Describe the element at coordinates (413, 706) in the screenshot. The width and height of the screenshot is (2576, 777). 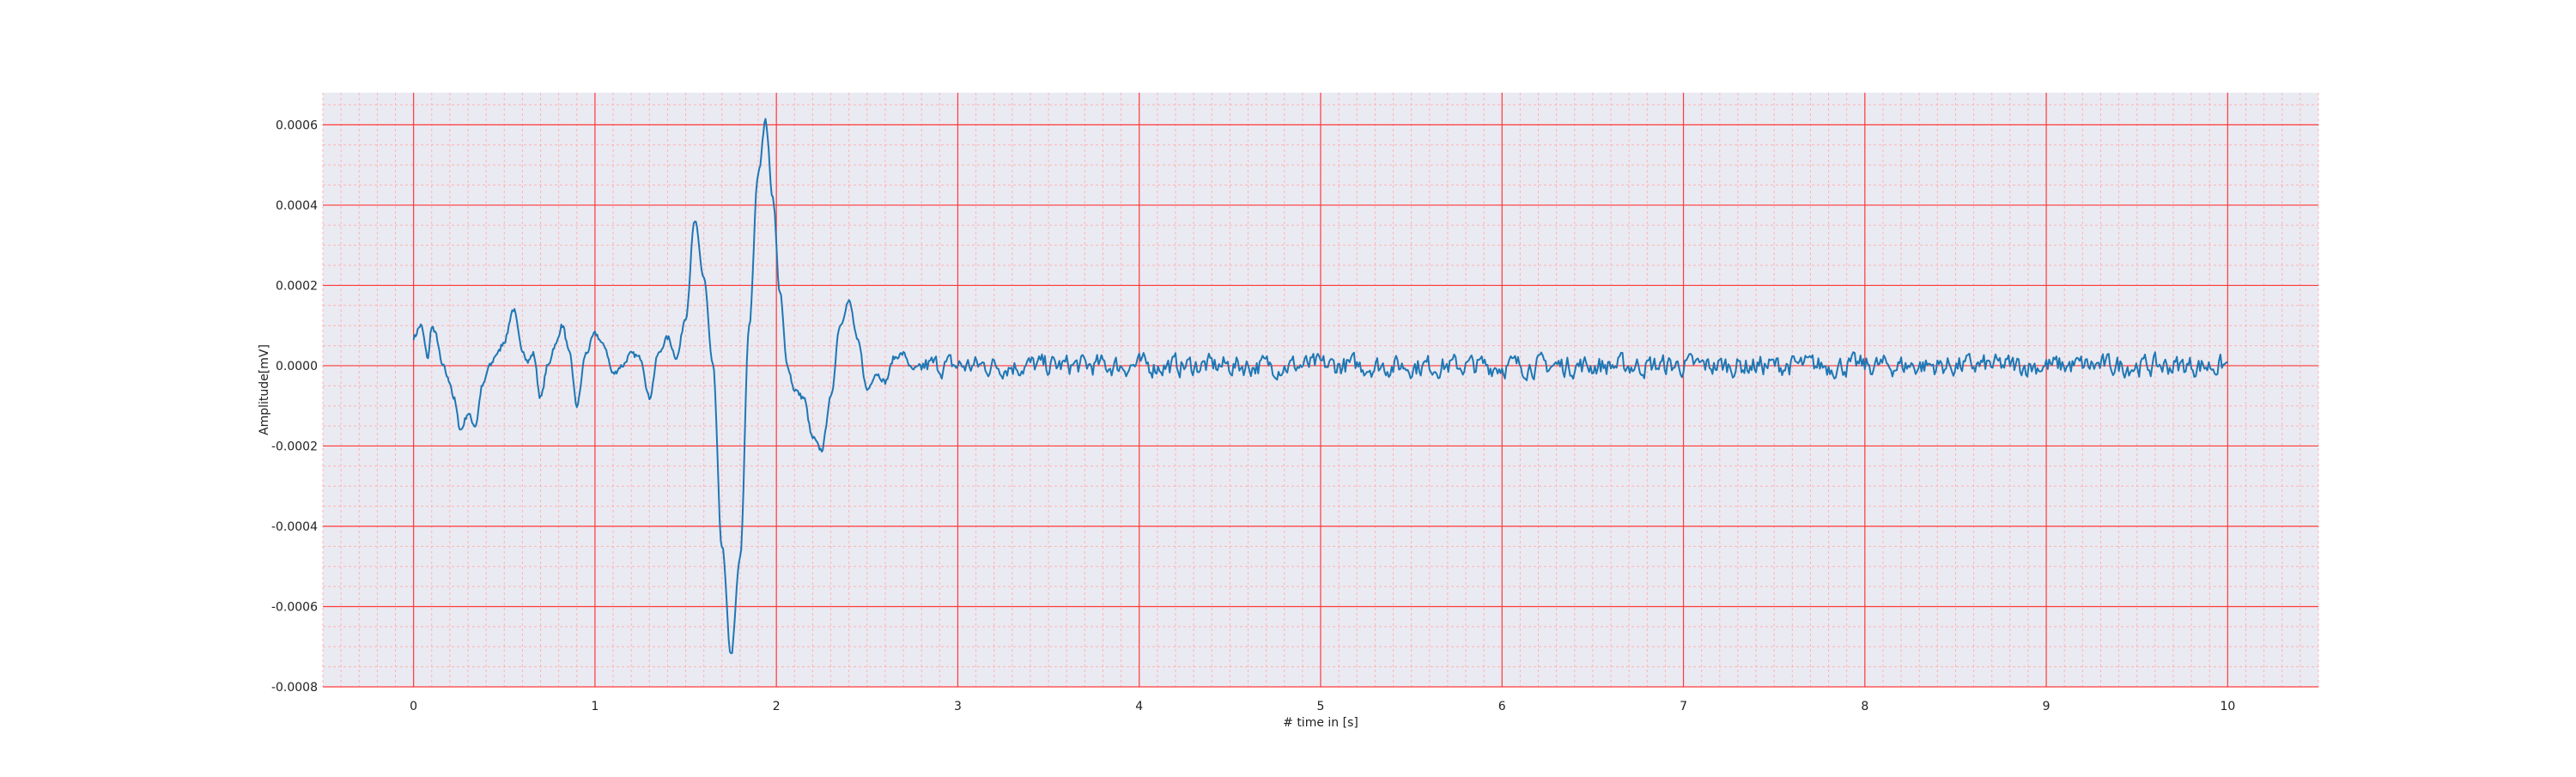
I see `x-tick-label: 0` at that location.